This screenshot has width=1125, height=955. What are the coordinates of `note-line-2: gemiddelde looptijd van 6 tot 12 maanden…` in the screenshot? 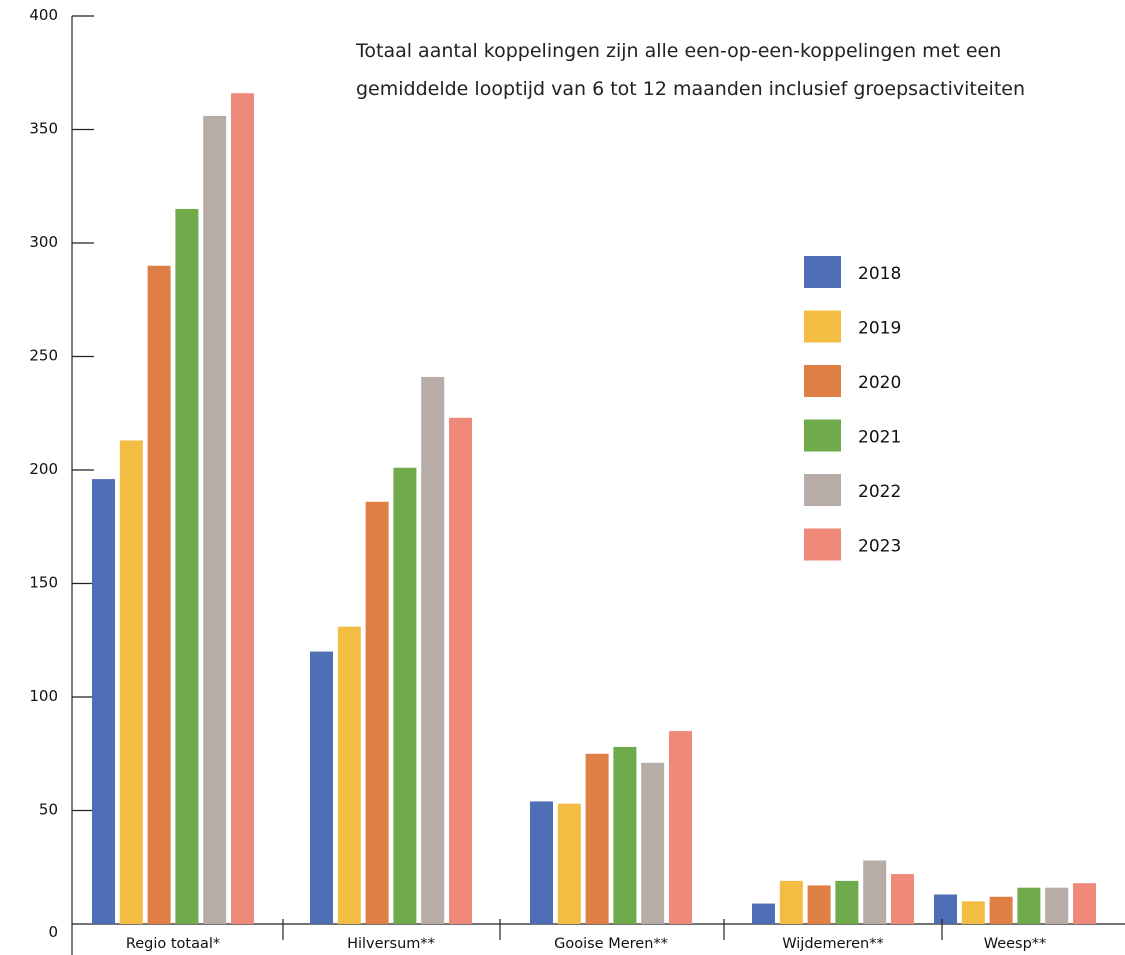 It's located at (690, 89).